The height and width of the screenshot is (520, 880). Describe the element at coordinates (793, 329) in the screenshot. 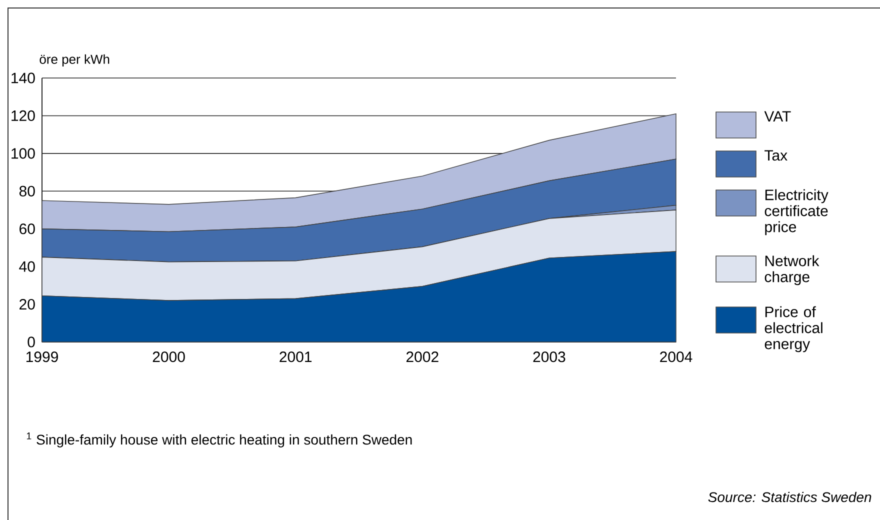

I see `legend-label: Price of electrical energy` at that location.